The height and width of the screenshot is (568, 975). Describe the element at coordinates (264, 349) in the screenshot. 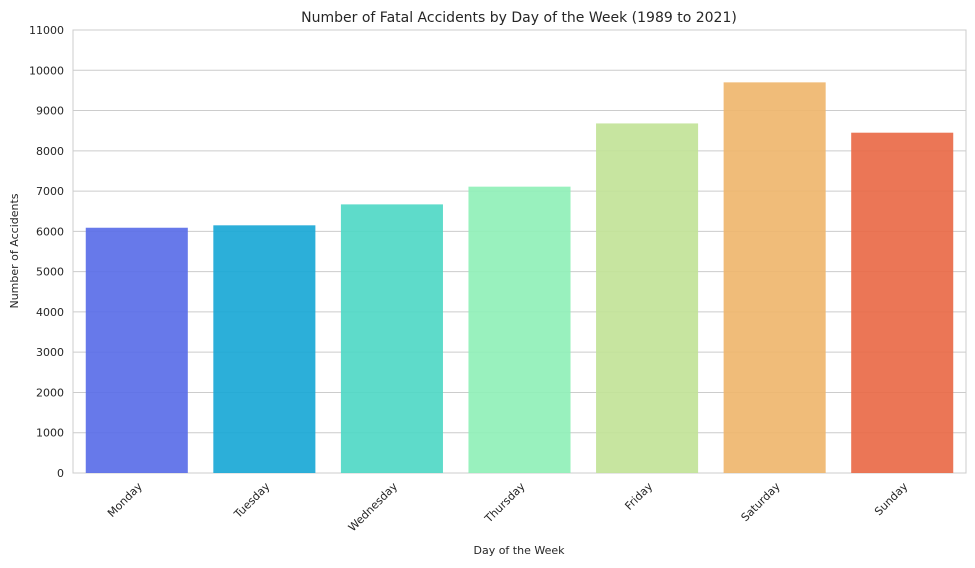

I see `bar-tuesday` at that location.